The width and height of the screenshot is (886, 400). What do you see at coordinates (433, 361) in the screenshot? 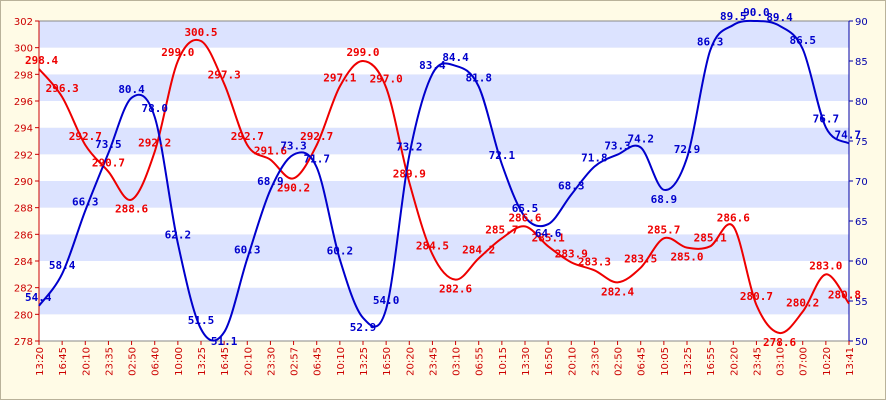
I see `x-tick-label: 23:45` at bounding box center [433, 361].